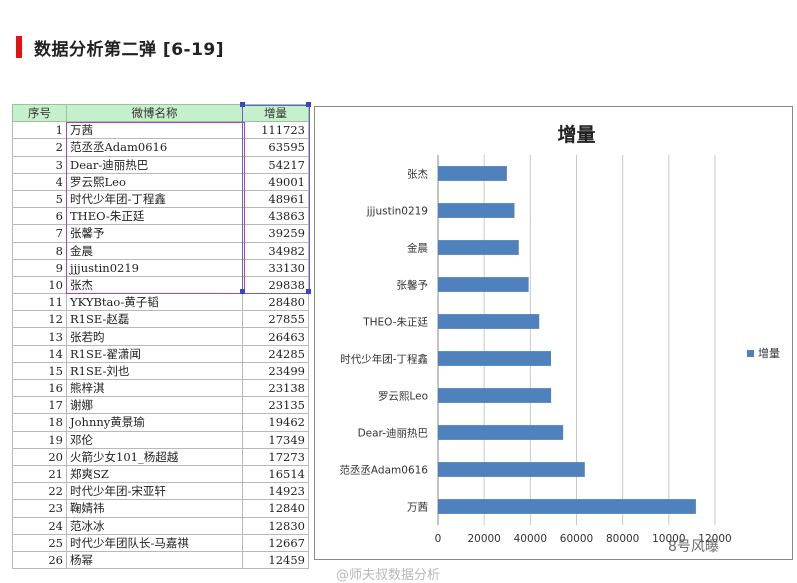  Describe the element at coordinates (154, 405) in the screenshot. I see `row-name-cell: 谢娜` at that location.